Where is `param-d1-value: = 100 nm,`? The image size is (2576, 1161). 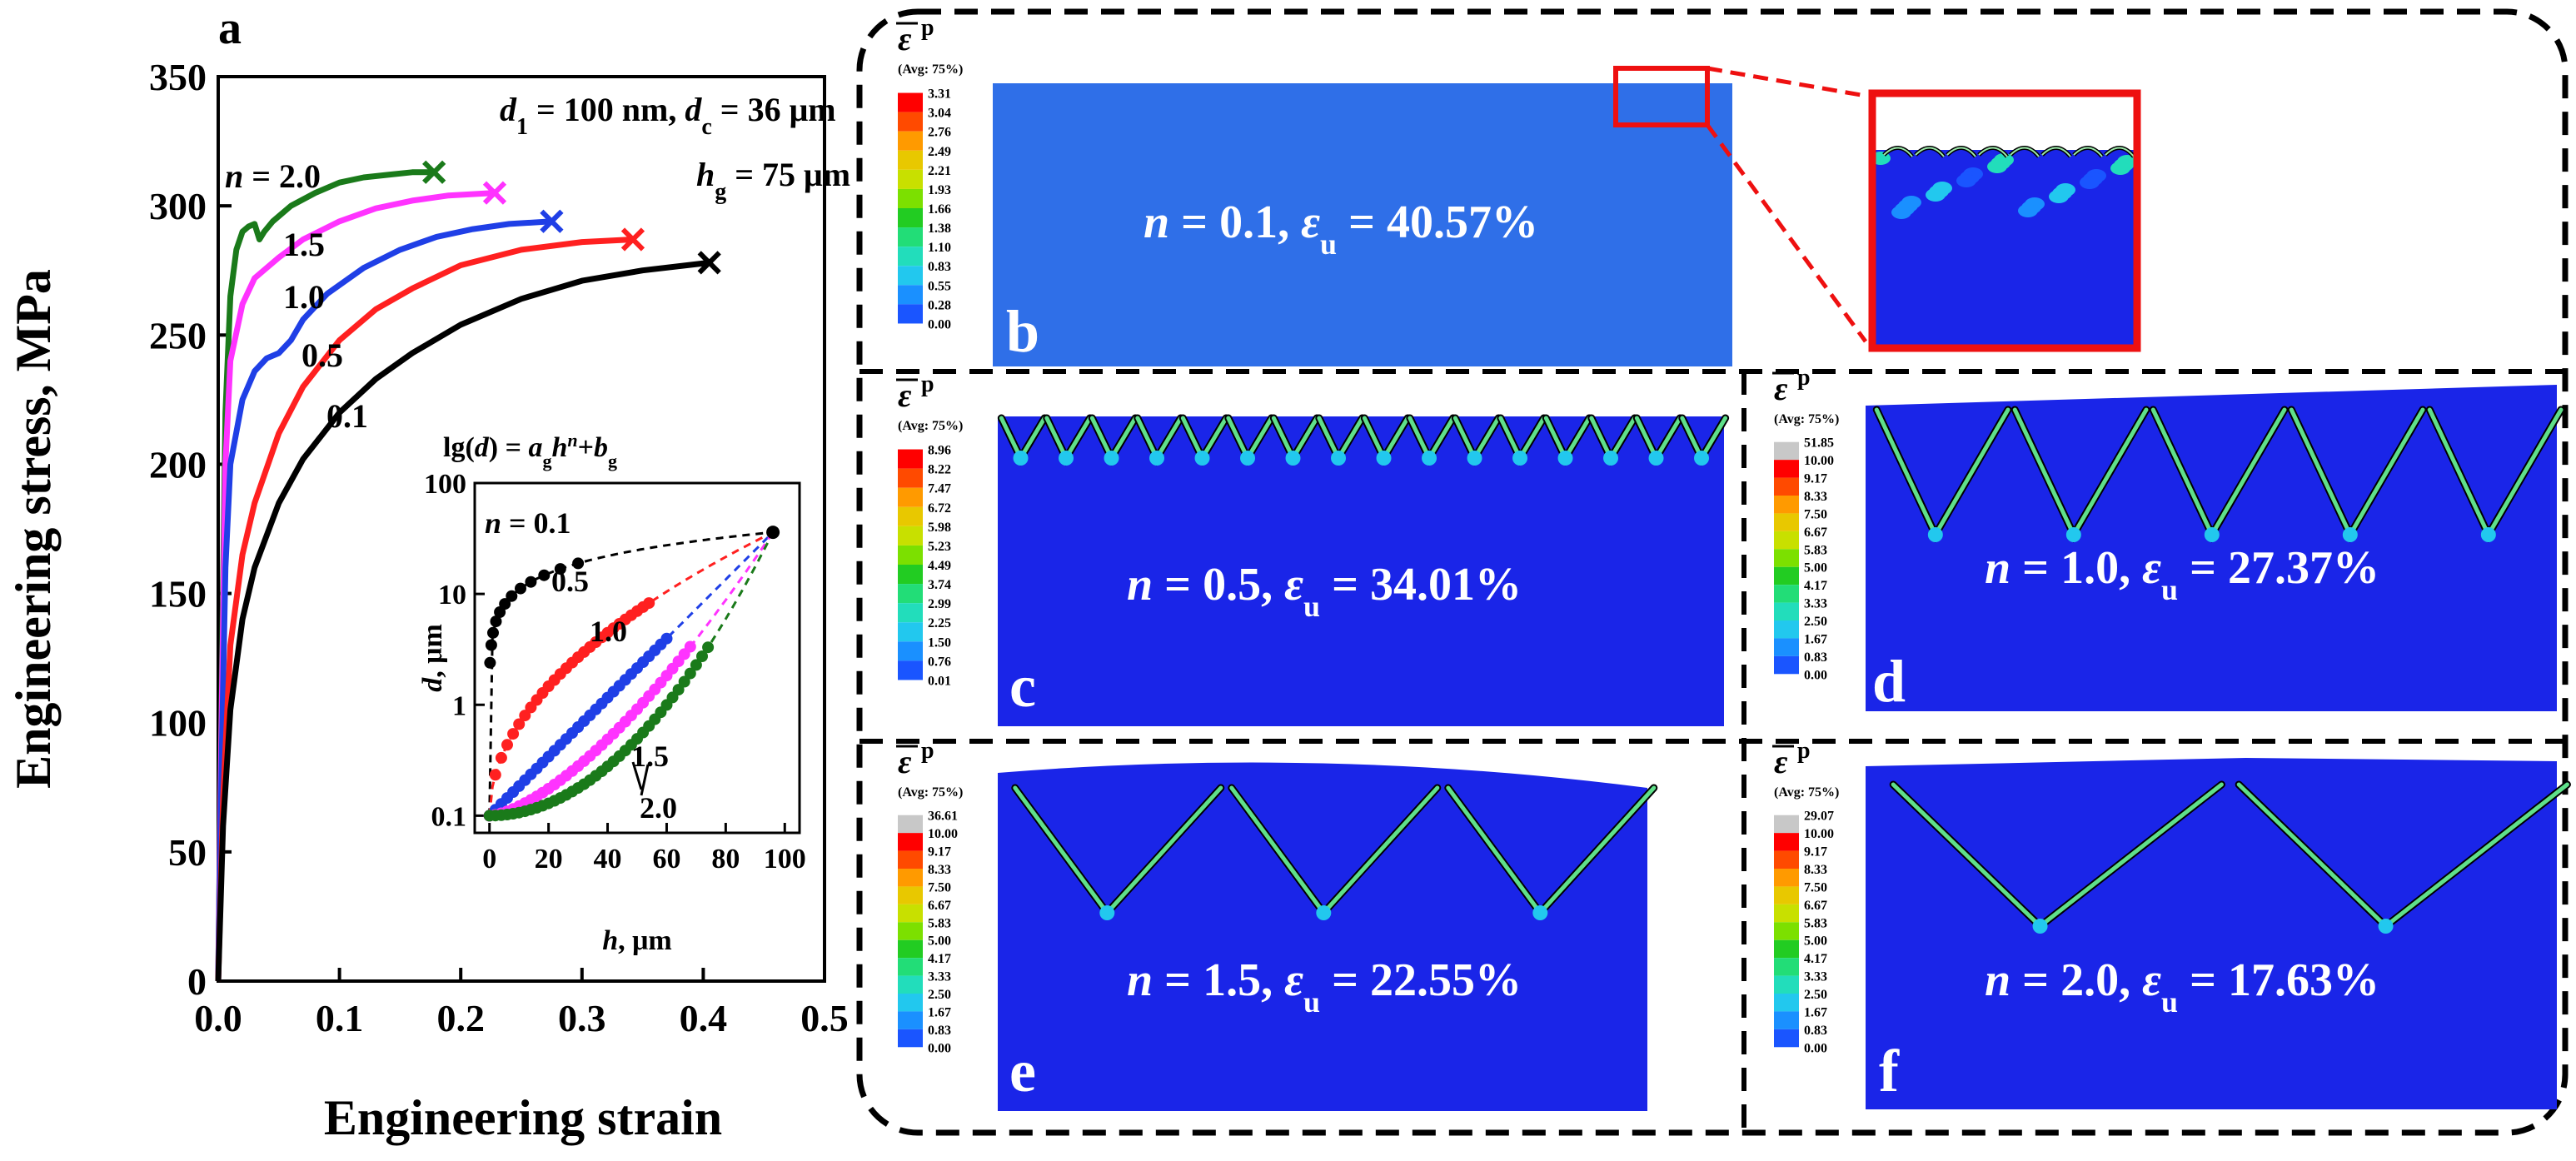 param-d1-value: = 100 nm, is located at coordinates (606, 110).